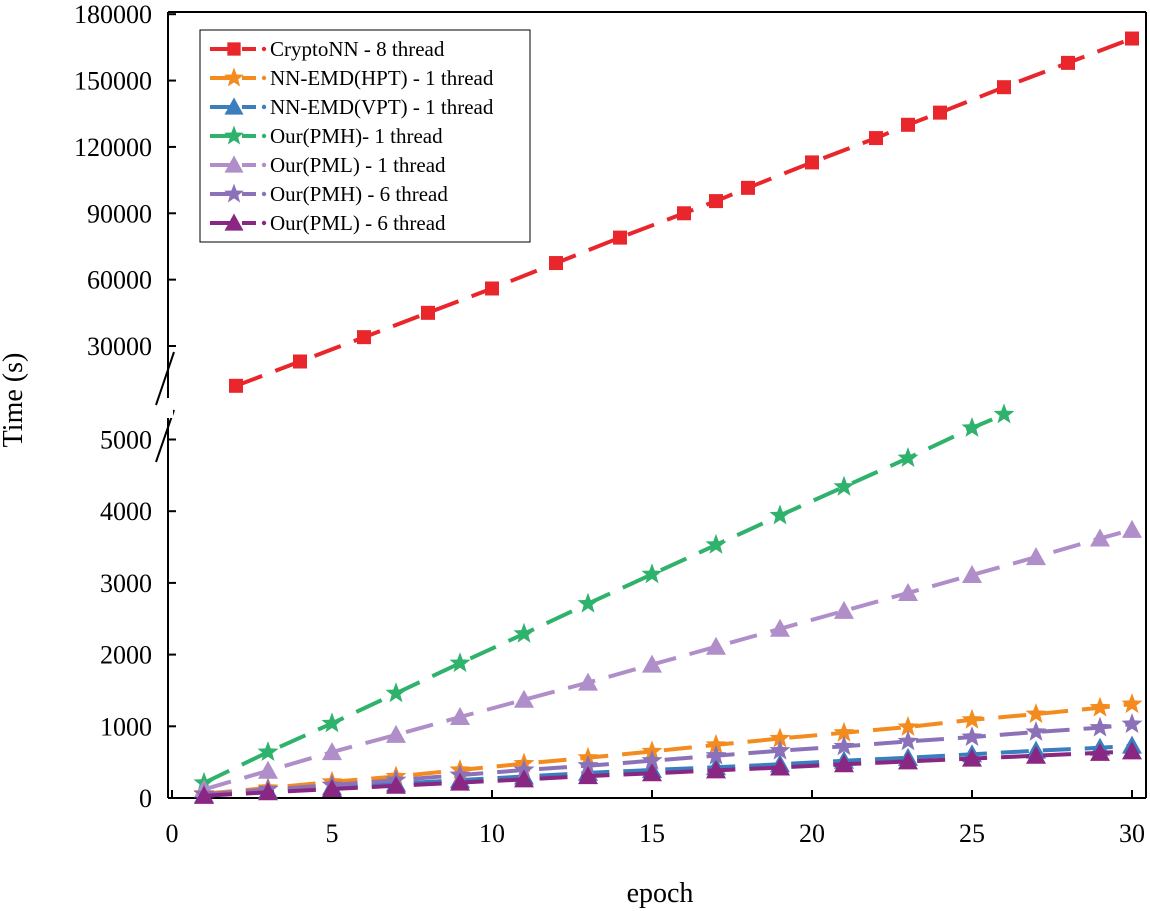 This screenshot has width=1150, height=911. What do you see at coordinates (382, 107) in the screenshot?
I see `legend-label: NN-EMD(VPT) - 1 thread` at bounding box center [382, 107].